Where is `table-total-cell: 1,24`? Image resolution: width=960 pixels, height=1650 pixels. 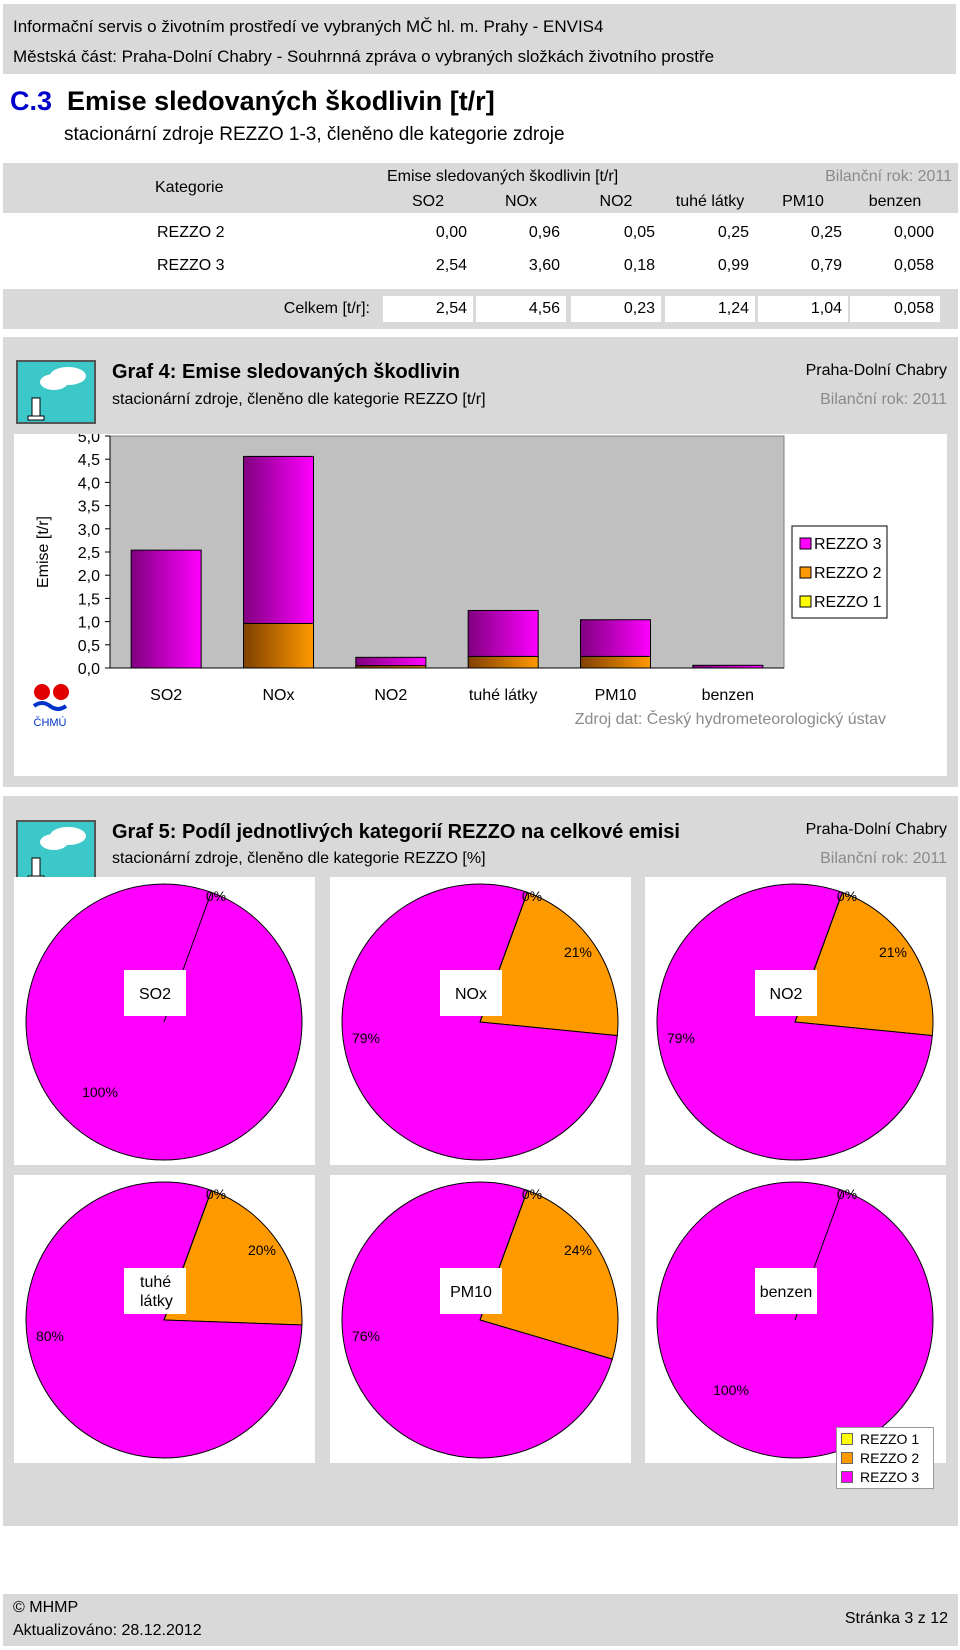 table-total-cell: 1,24 is located at coordinates (710, 309).